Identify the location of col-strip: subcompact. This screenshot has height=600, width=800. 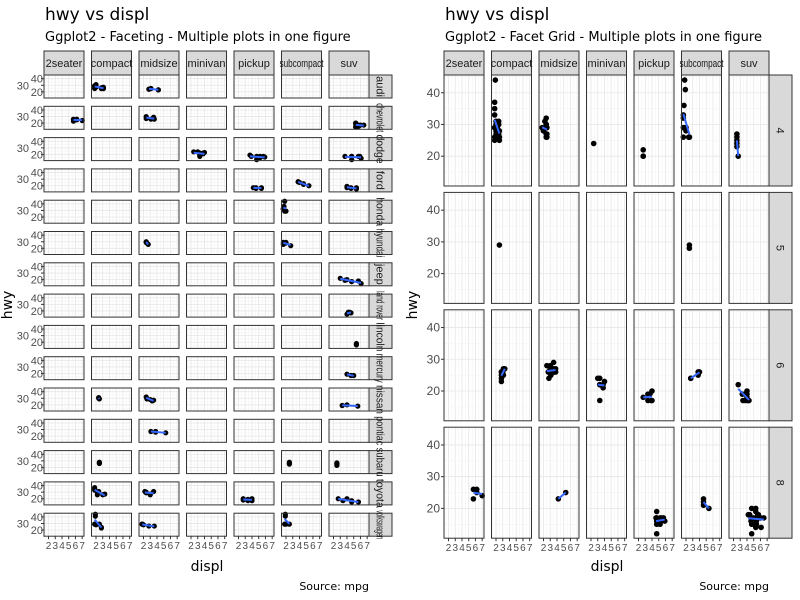
(302, 63).